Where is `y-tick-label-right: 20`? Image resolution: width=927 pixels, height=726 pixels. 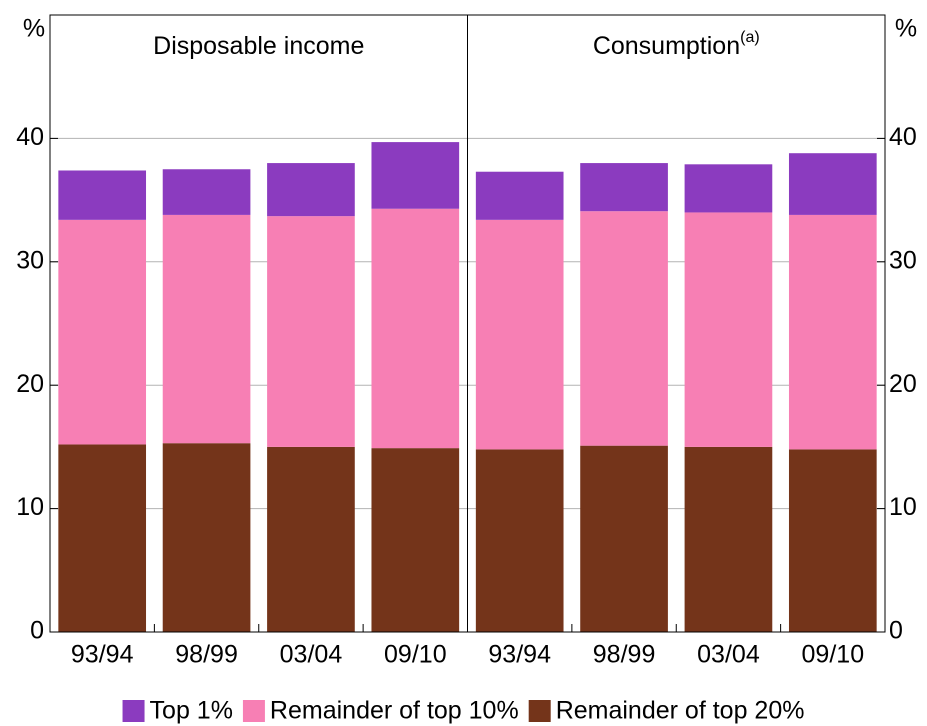
y-tick-label-right: 20 is located at coordinates (903, 384).